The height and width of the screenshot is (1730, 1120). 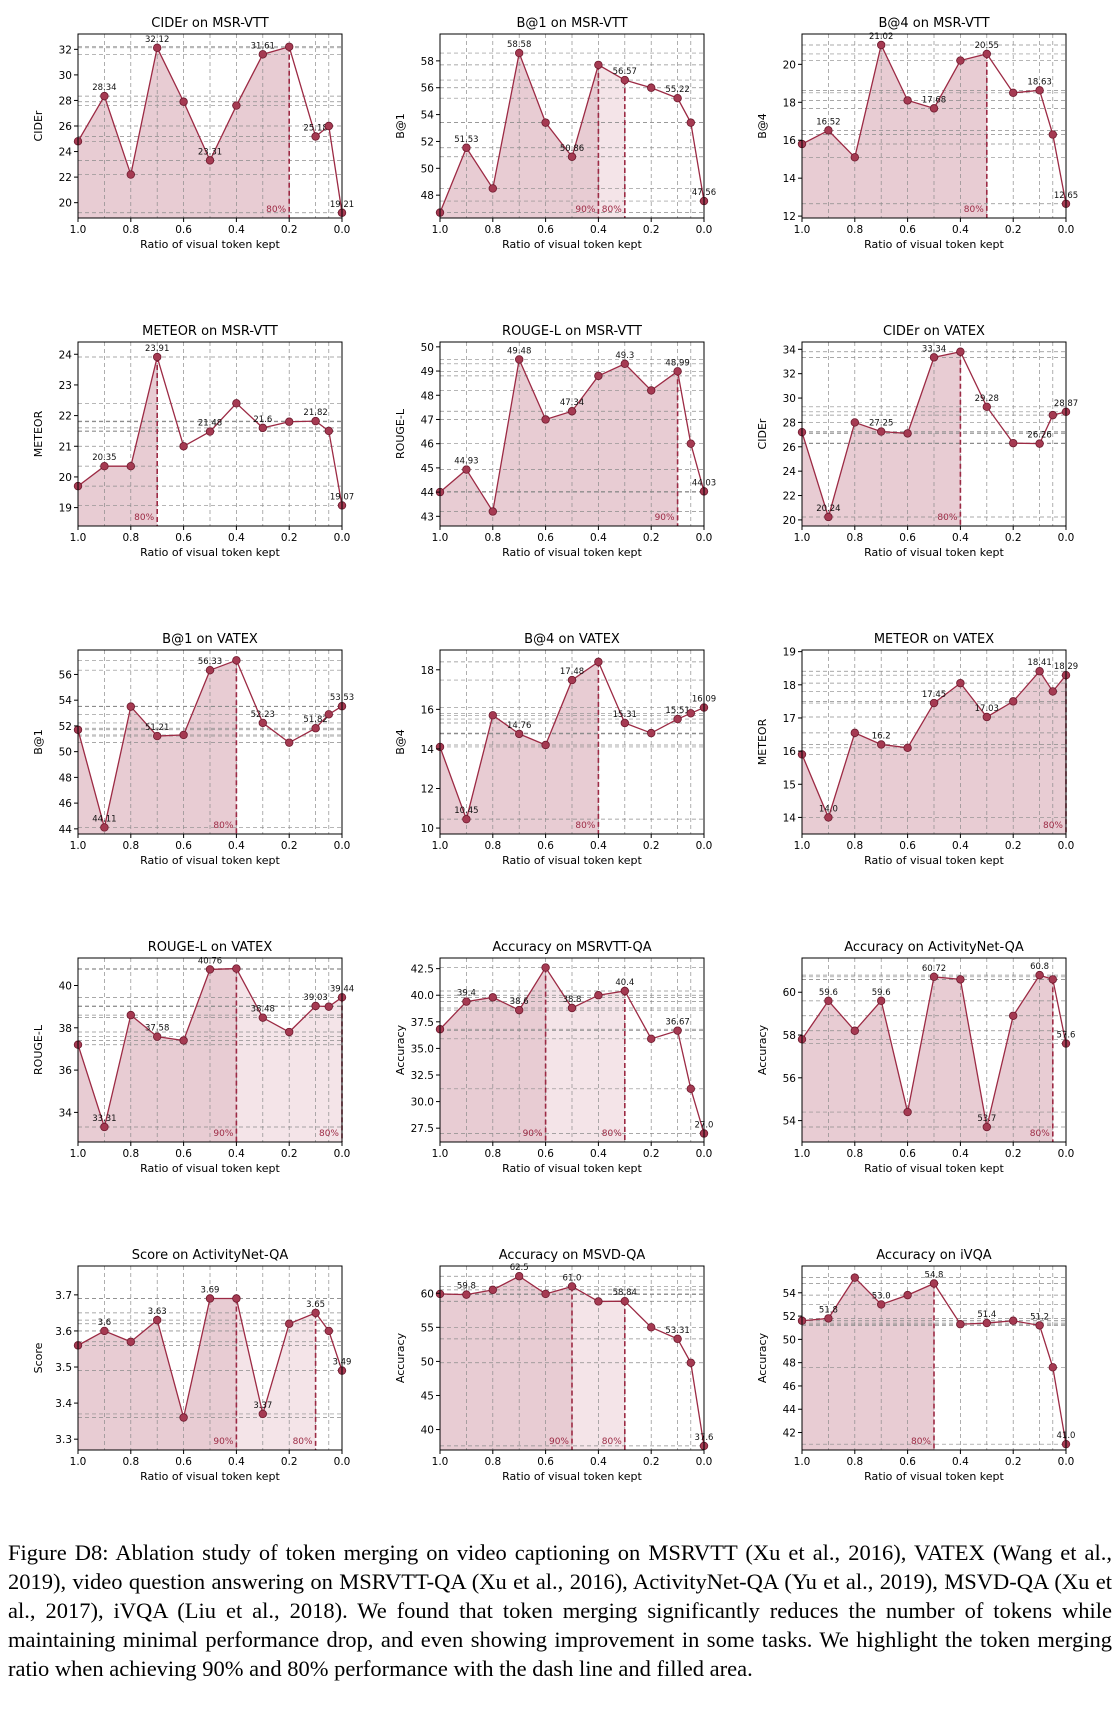 I want to click on data-label: 59.8, so click(x=466, y=1287).